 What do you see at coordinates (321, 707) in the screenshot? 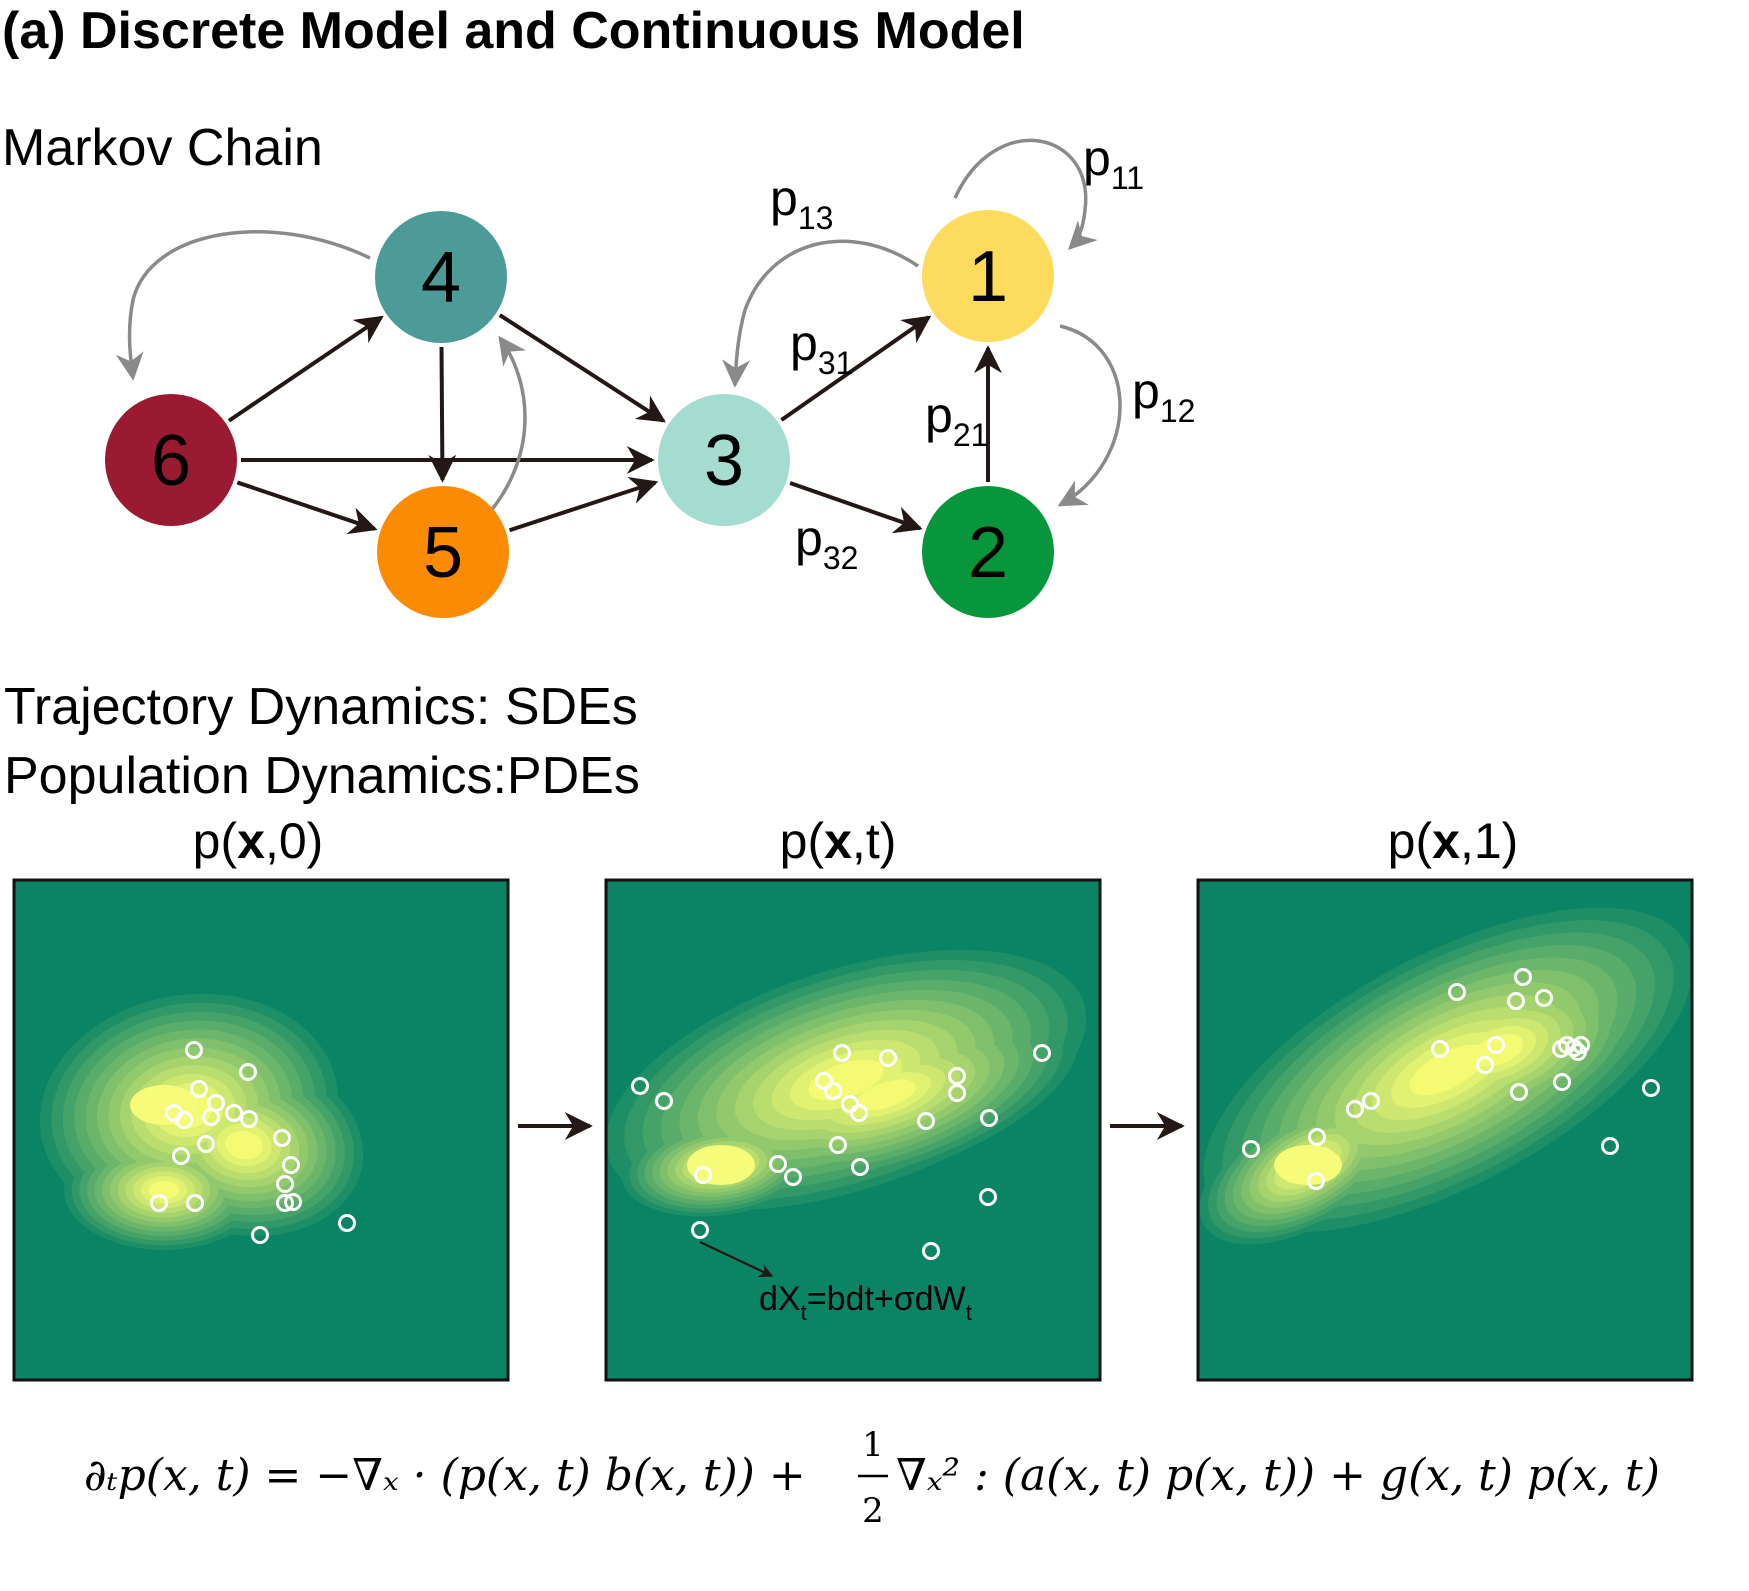
I see `sde-heading: Trajectory Dynamics: SDEs` at bounding box center [321, 707].